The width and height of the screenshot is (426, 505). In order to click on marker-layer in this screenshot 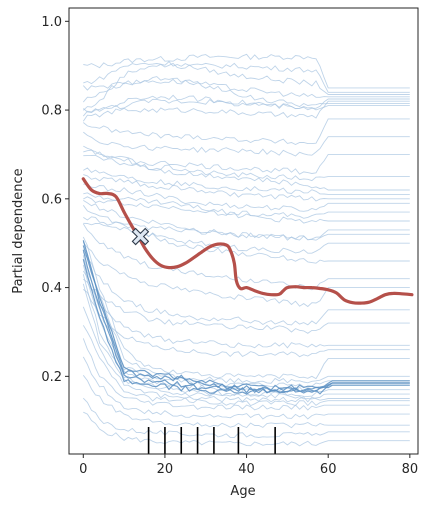, I will do `click(140, 236)`.